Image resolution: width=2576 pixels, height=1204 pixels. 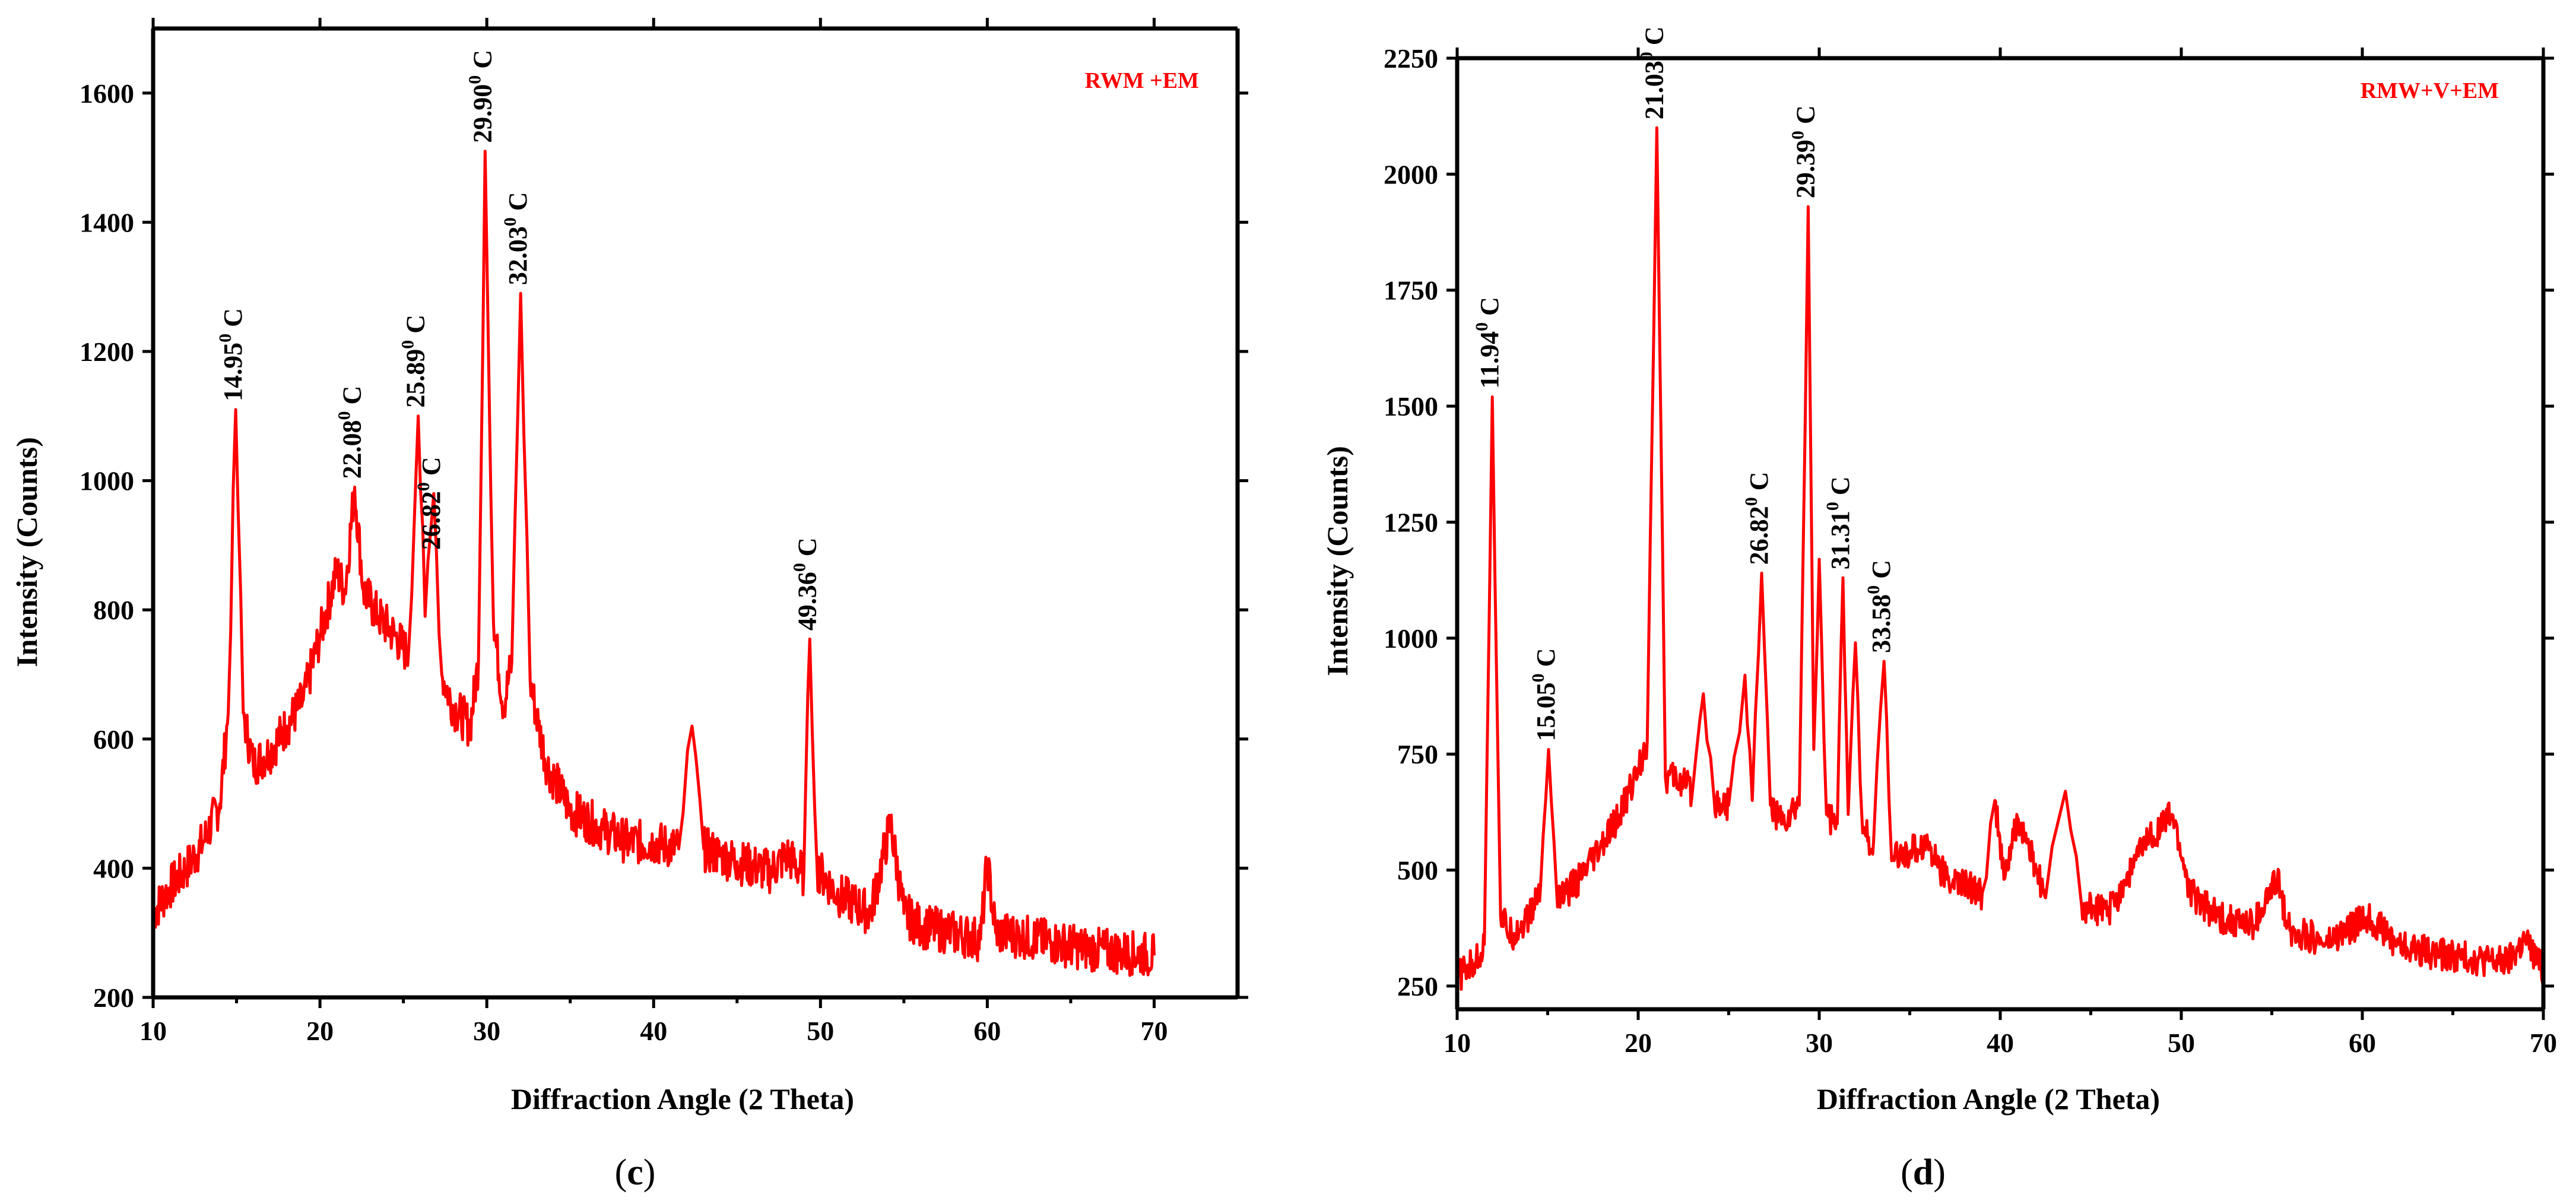 What do you see at coordinates (682, 1099) in the screenshot?
I see `x-axis-title-c: Diffraction Angle (2 Theta)` at bounding box center [682, 1099].